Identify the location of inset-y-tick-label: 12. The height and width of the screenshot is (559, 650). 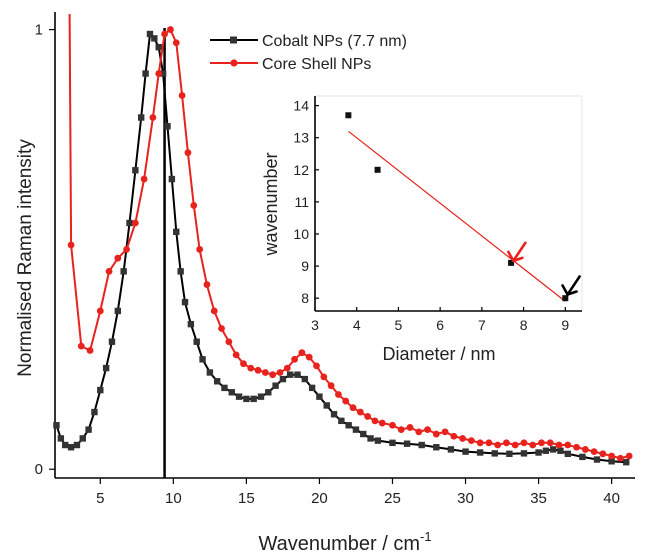
(301, 170).